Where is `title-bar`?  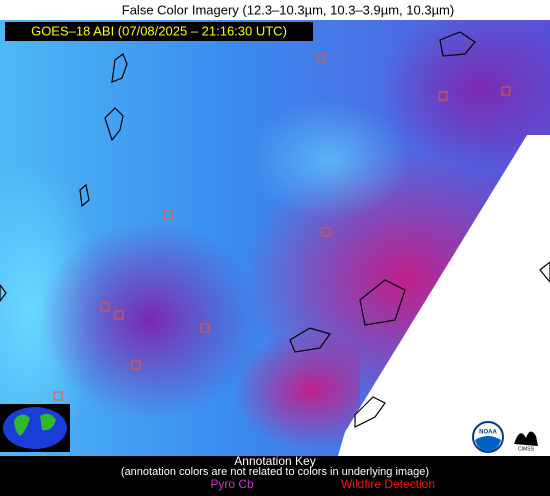
title-bar is located at coordinates (275, 10).